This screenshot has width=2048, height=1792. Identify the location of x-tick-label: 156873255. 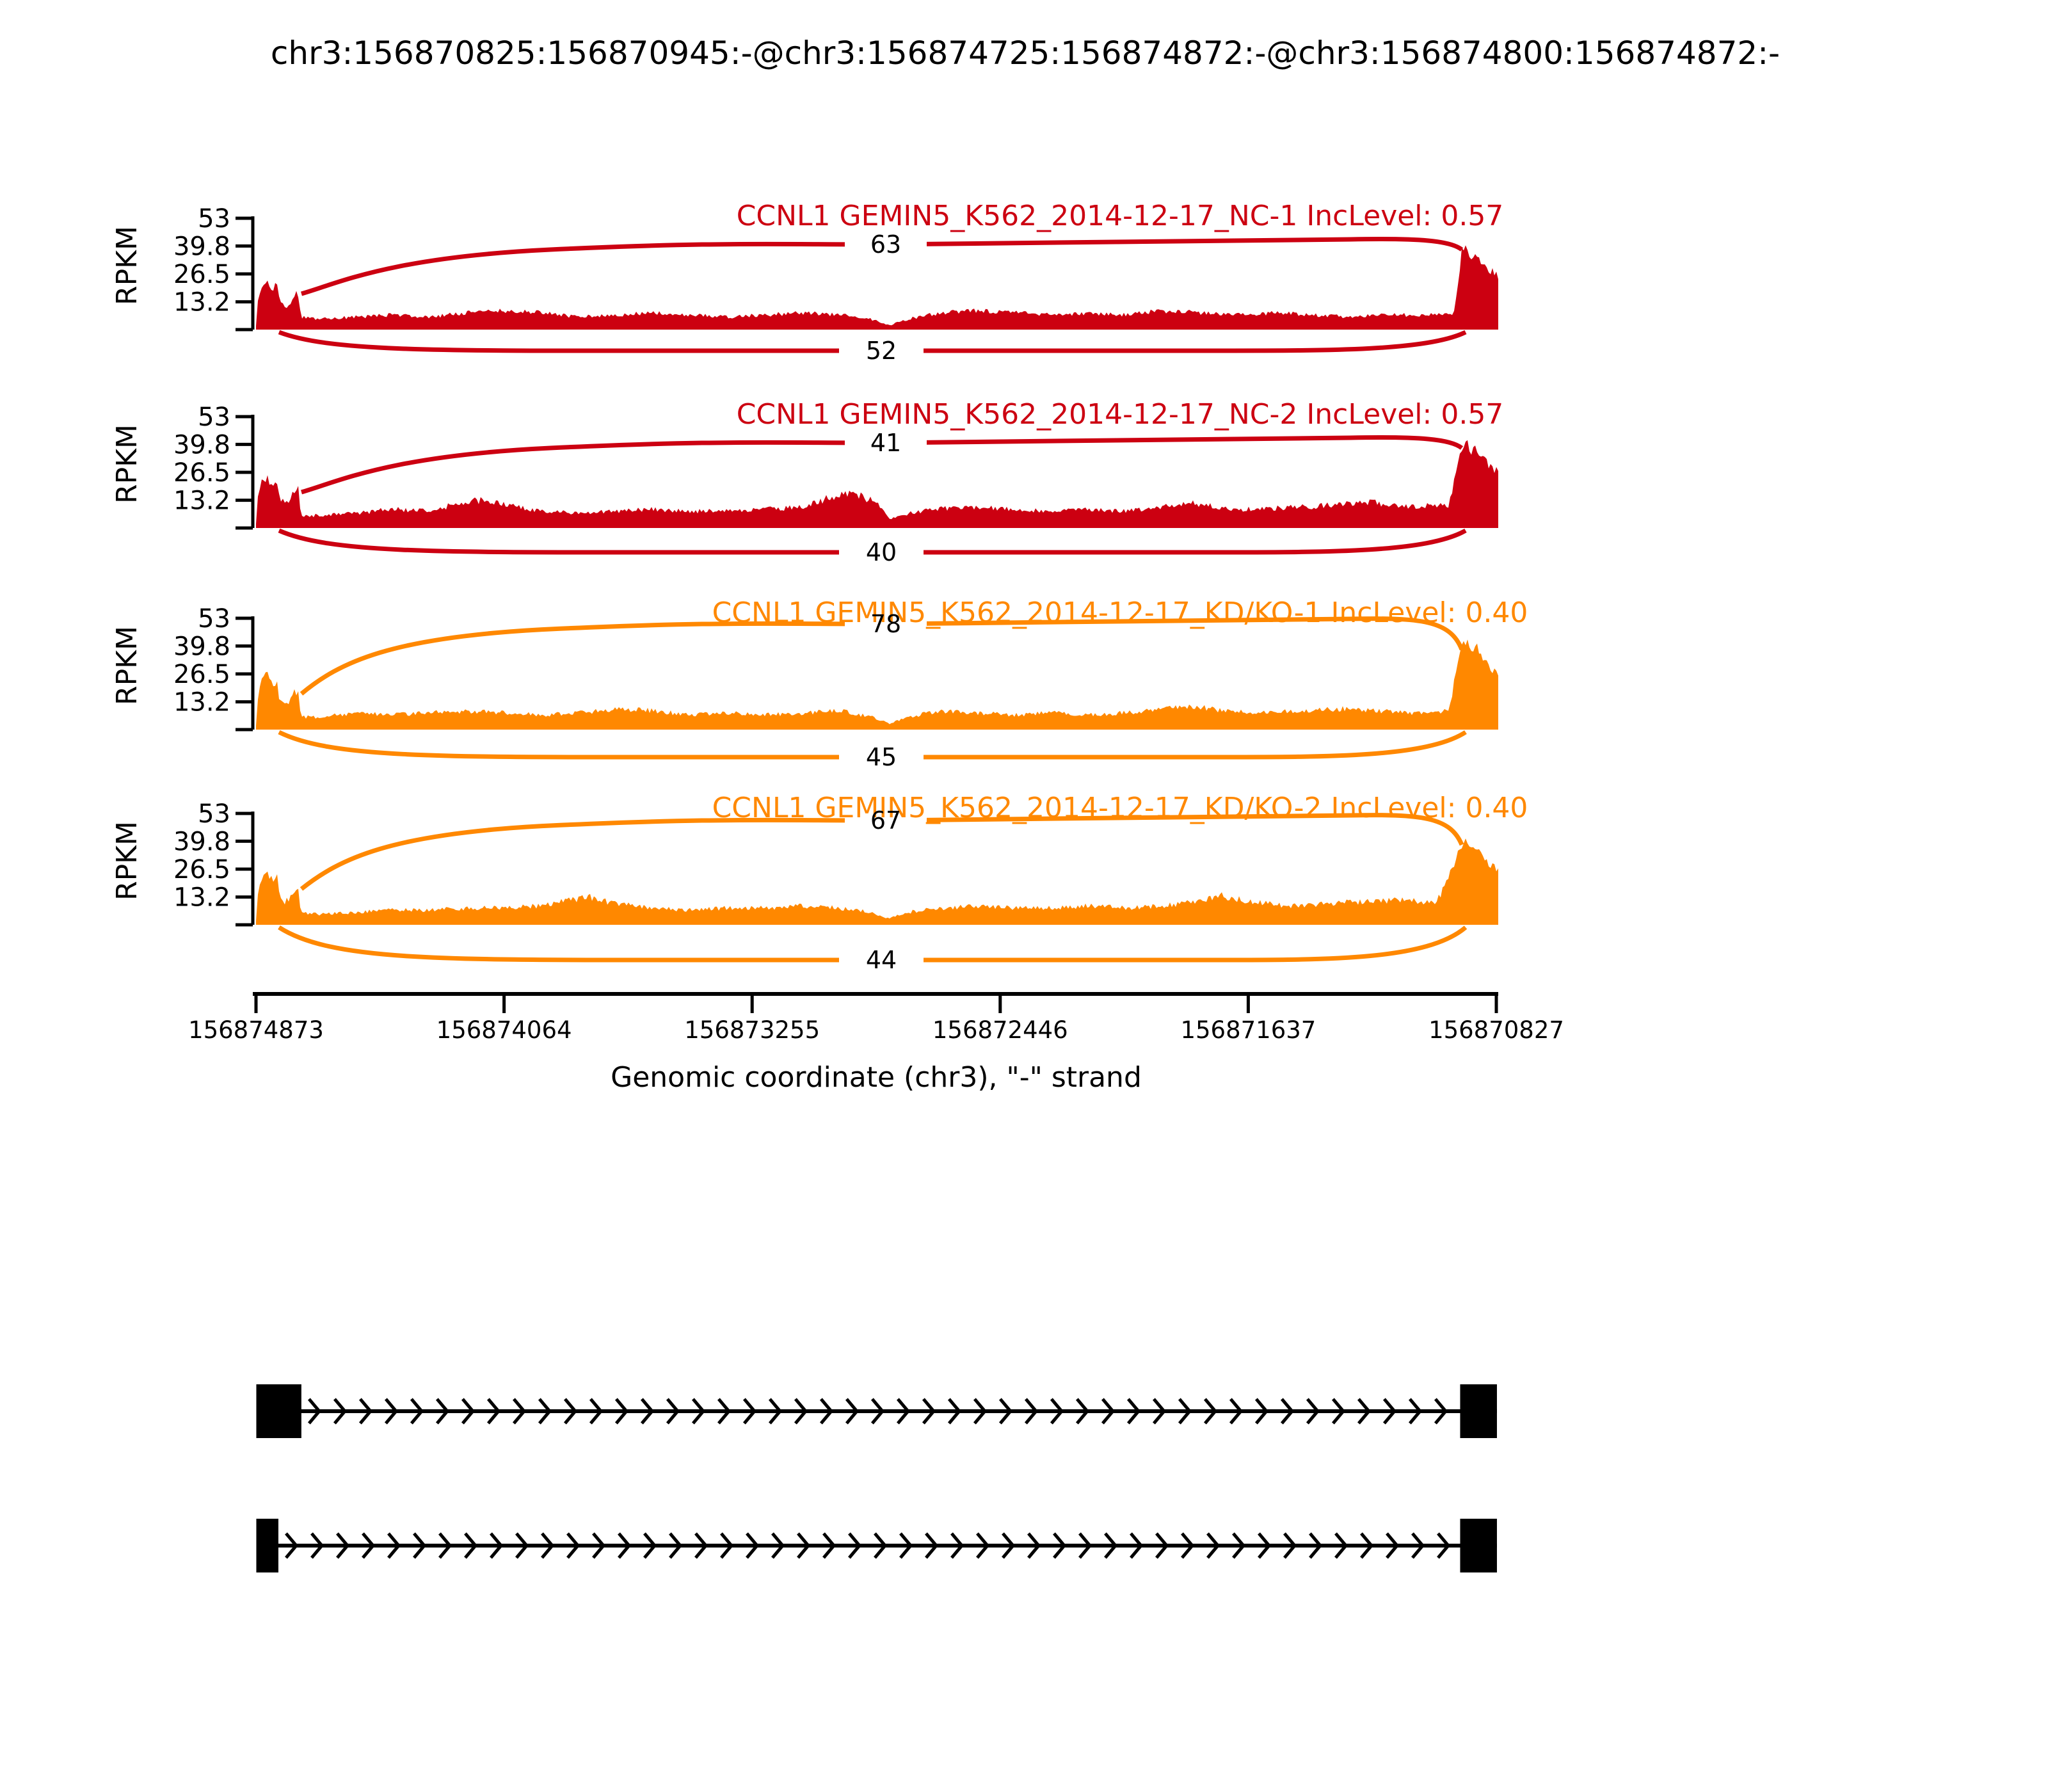
(752, 1030).